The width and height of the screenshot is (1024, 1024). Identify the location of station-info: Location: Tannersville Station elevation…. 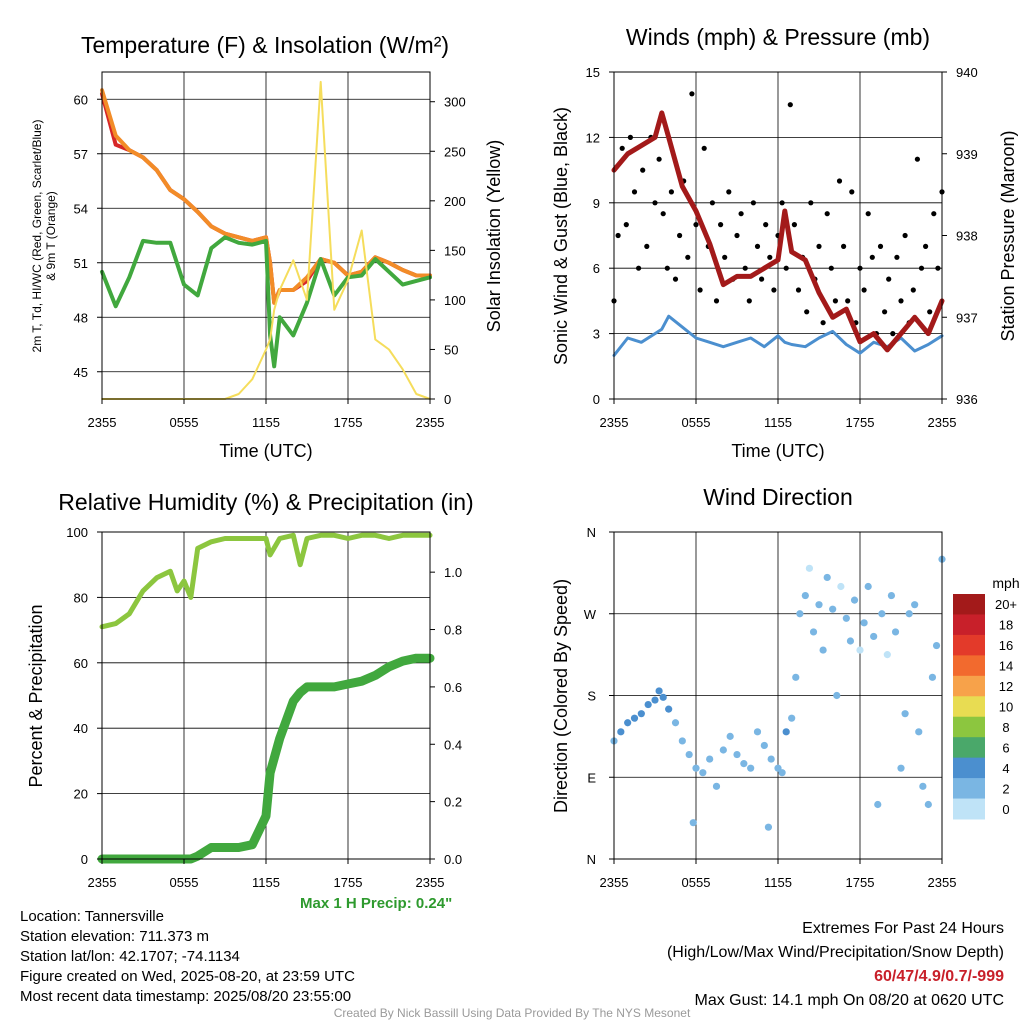
(187, 957).